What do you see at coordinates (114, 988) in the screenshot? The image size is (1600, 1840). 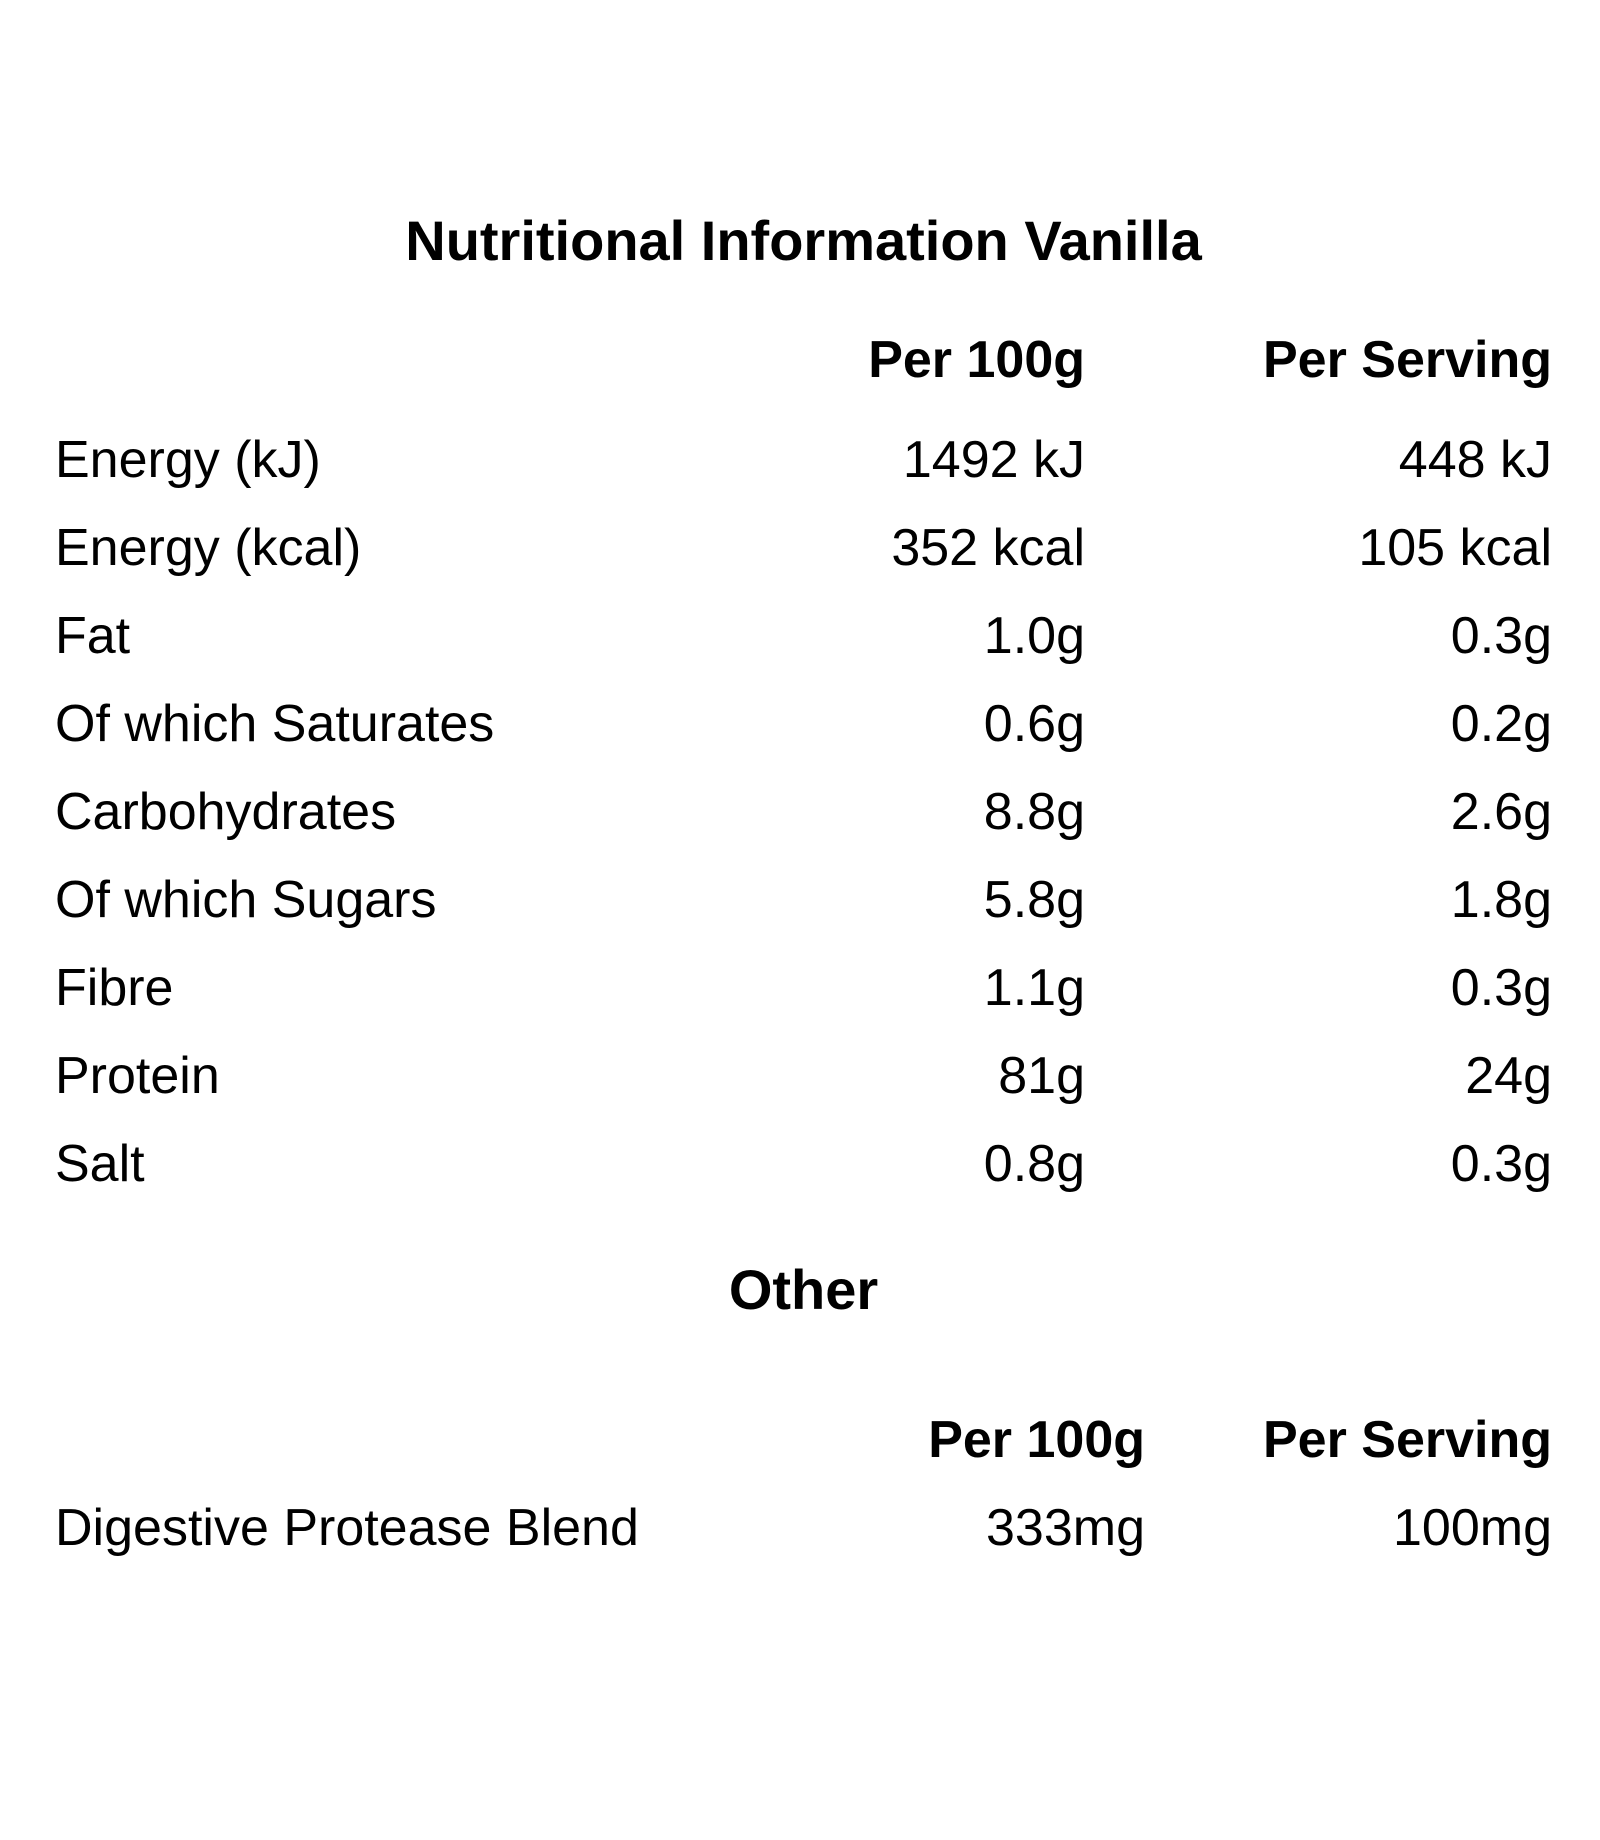 I see `nutrient-label: Fibre` at bounding box center [114, 988].